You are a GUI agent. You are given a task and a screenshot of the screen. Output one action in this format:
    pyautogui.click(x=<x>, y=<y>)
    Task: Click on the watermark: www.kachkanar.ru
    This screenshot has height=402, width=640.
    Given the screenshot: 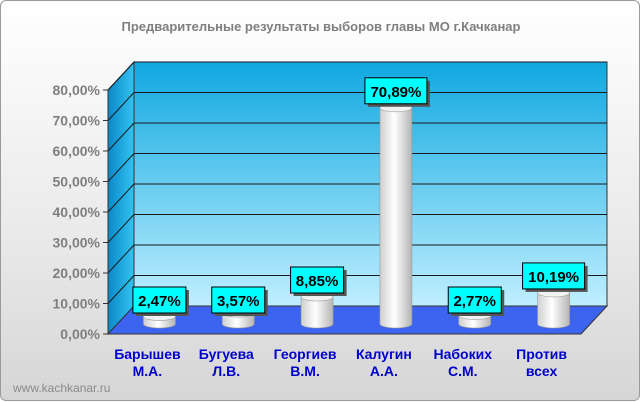 What is the action you would take?
    pyautogui.click(x=61, y=388)
    